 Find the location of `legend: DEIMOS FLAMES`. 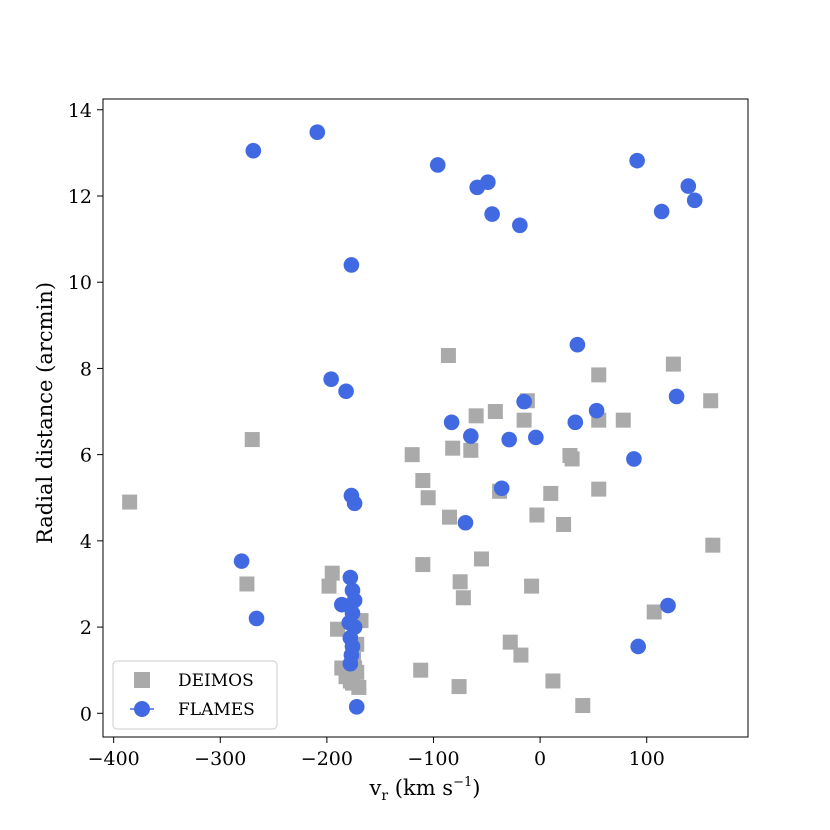

legend: DEIMOS FLAMES is located at coordinates (195, 695).